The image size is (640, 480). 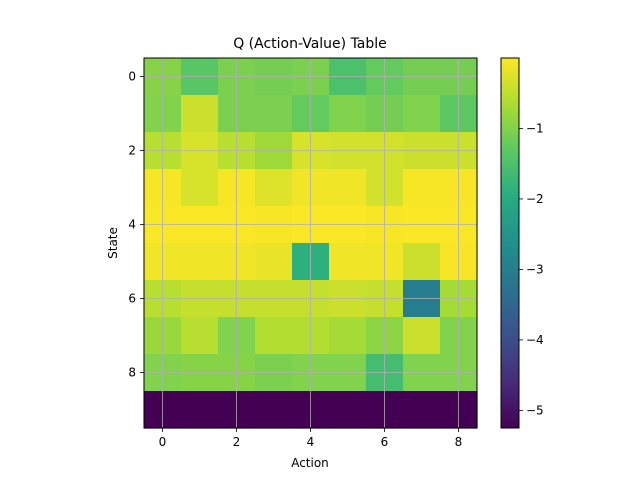 What do you see at coordinates (459, 442) in the screenshot?
I see `x-tick-label: 8` at bounding box center [459, 442].